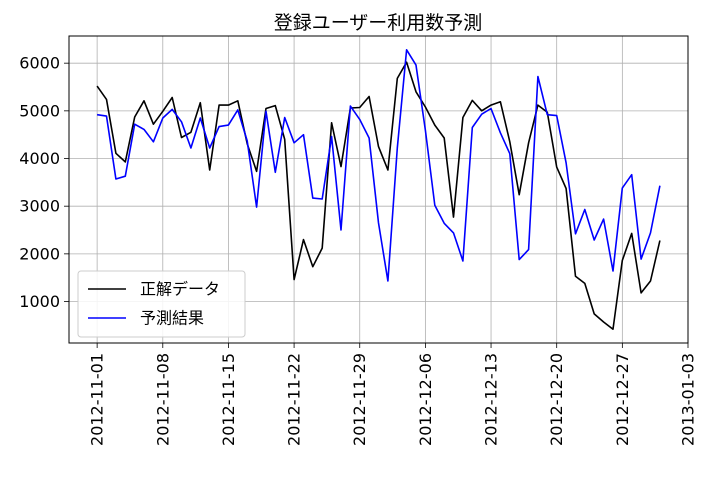 The image size is (707, 477). What do you see at coordinates (39, 253) in the screenshot?
I see `y-tick-label: 2000` at bounding box center [39, 253].